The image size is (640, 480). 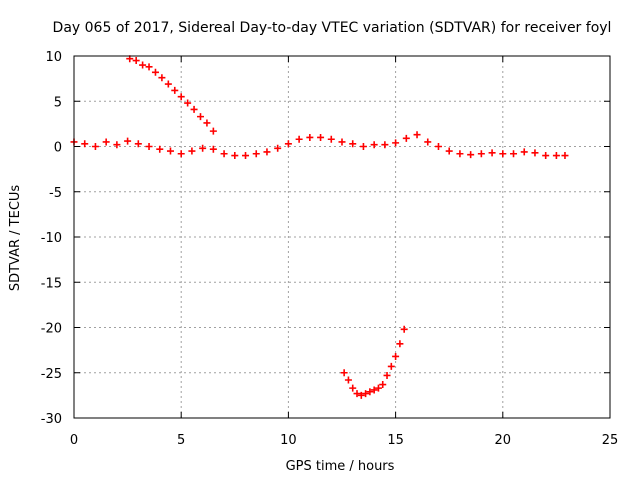 What do you see at coordinates (51, 419) in the screenshot?
I see `y-tick-label: -30` at bounding box center [51, 419].